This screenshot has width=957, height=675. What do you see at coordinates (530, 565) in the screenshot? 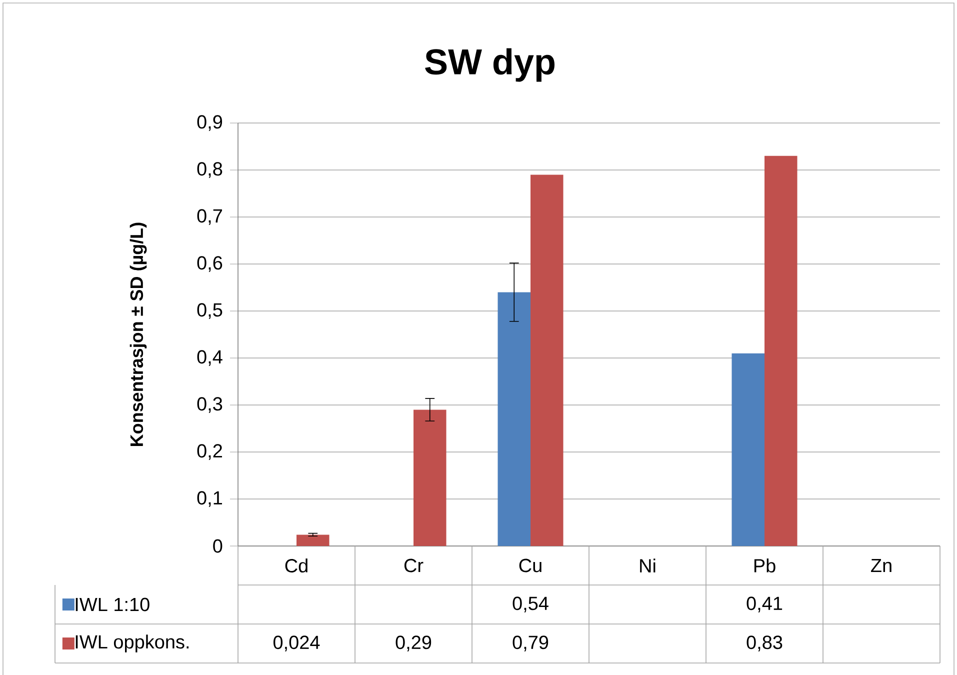
I see `x-tick-label: Cu` at bounding box center [530, 565].